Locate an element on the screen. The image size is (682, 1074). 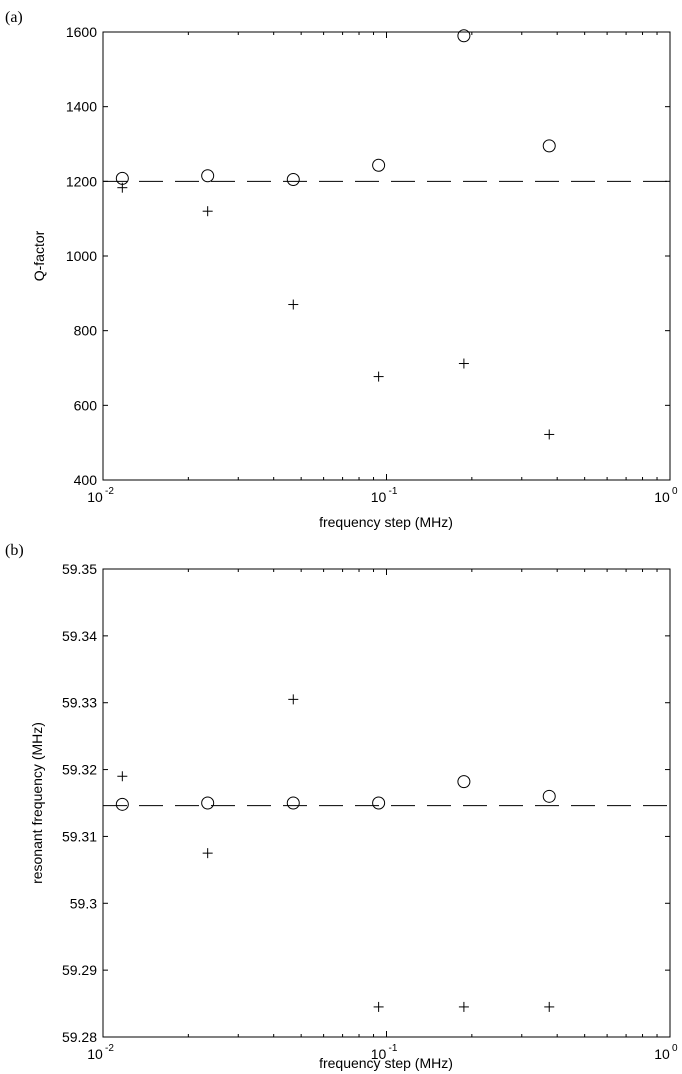
panel-a-y-tick-label: 800 is located at coordinates (86, 331).